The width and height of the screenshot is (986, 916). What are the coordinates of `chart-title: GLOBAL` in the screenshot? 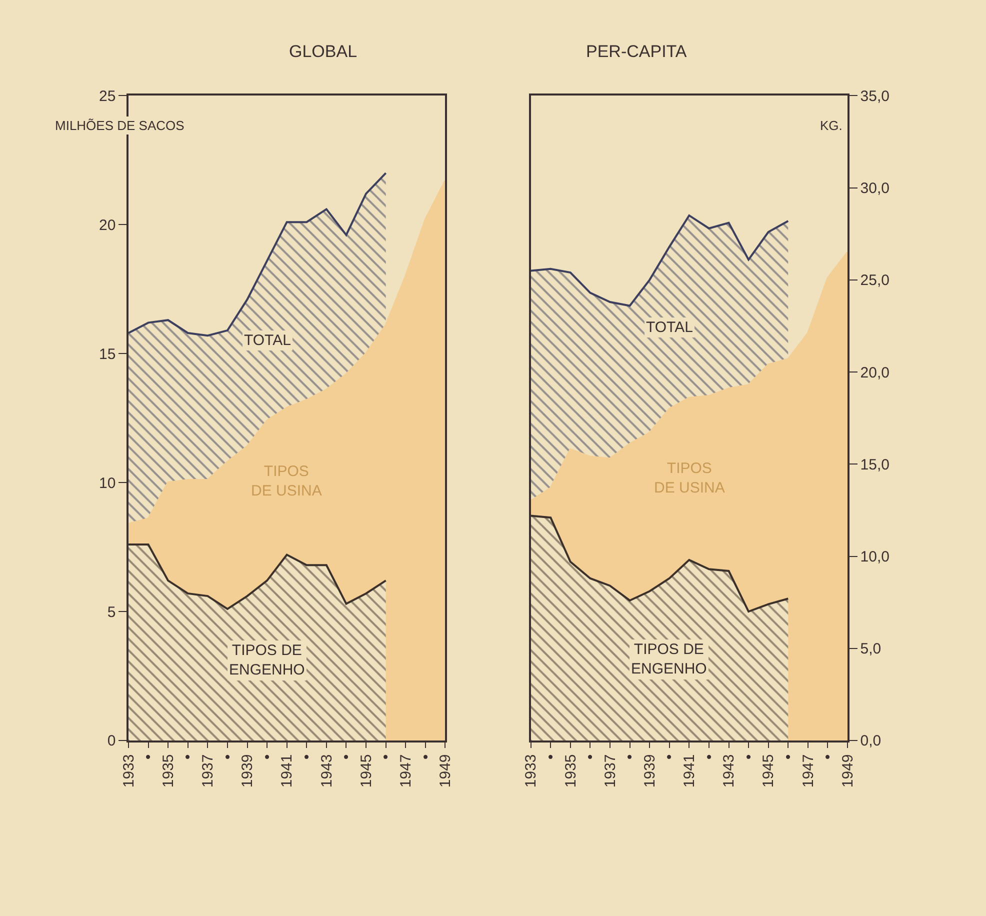 It's located at (323, 51).